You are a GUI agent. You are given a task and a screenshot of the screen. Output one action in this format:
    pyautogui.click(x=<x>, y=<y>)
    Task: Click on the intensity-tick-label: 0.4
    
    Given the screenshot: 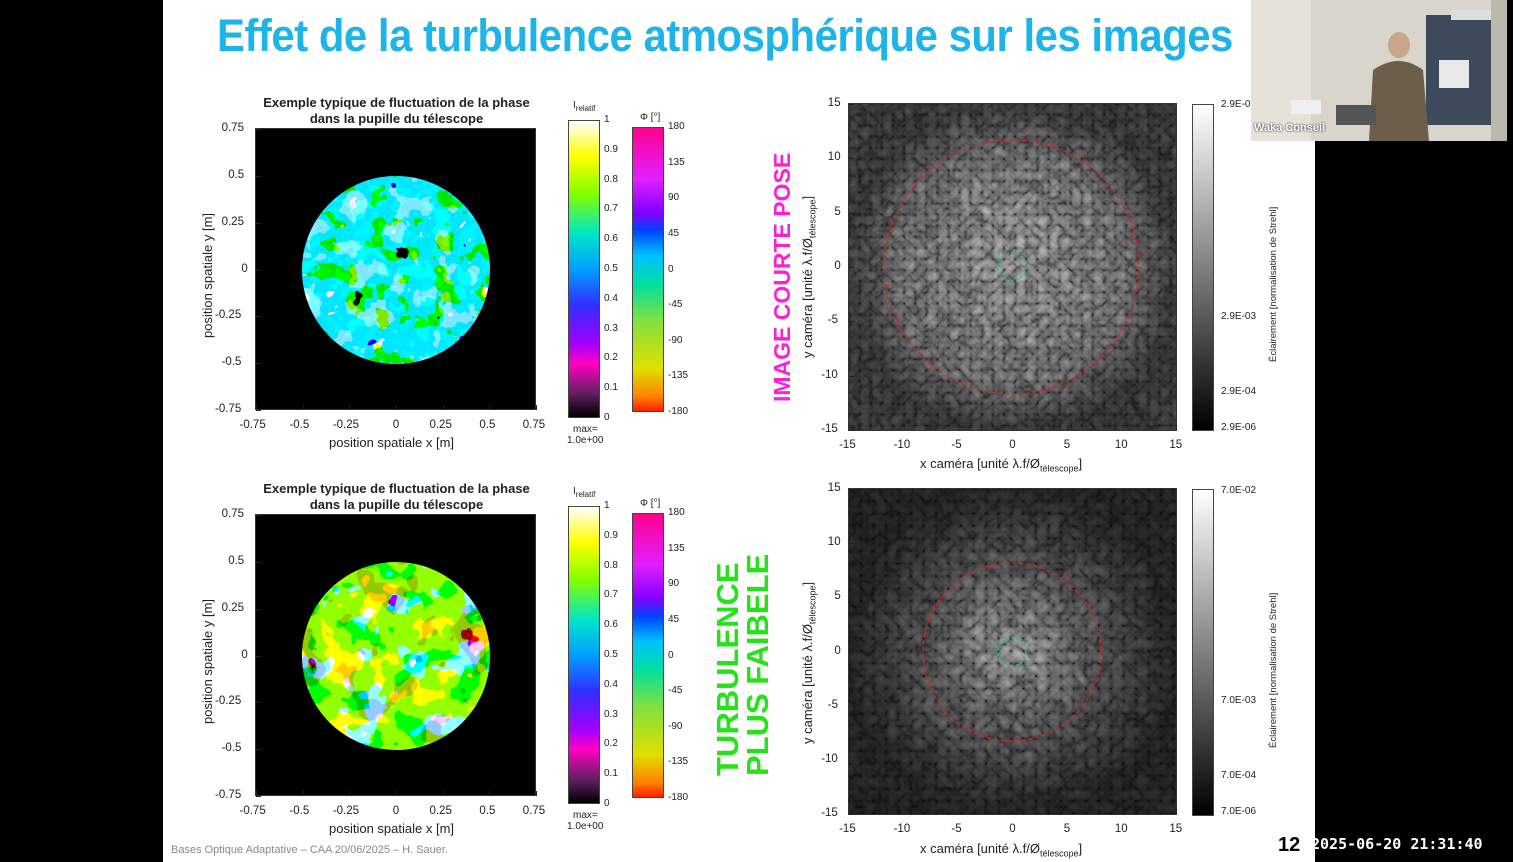 What is the action you would take?
    pyautogui.click(x=611, y=298)
    